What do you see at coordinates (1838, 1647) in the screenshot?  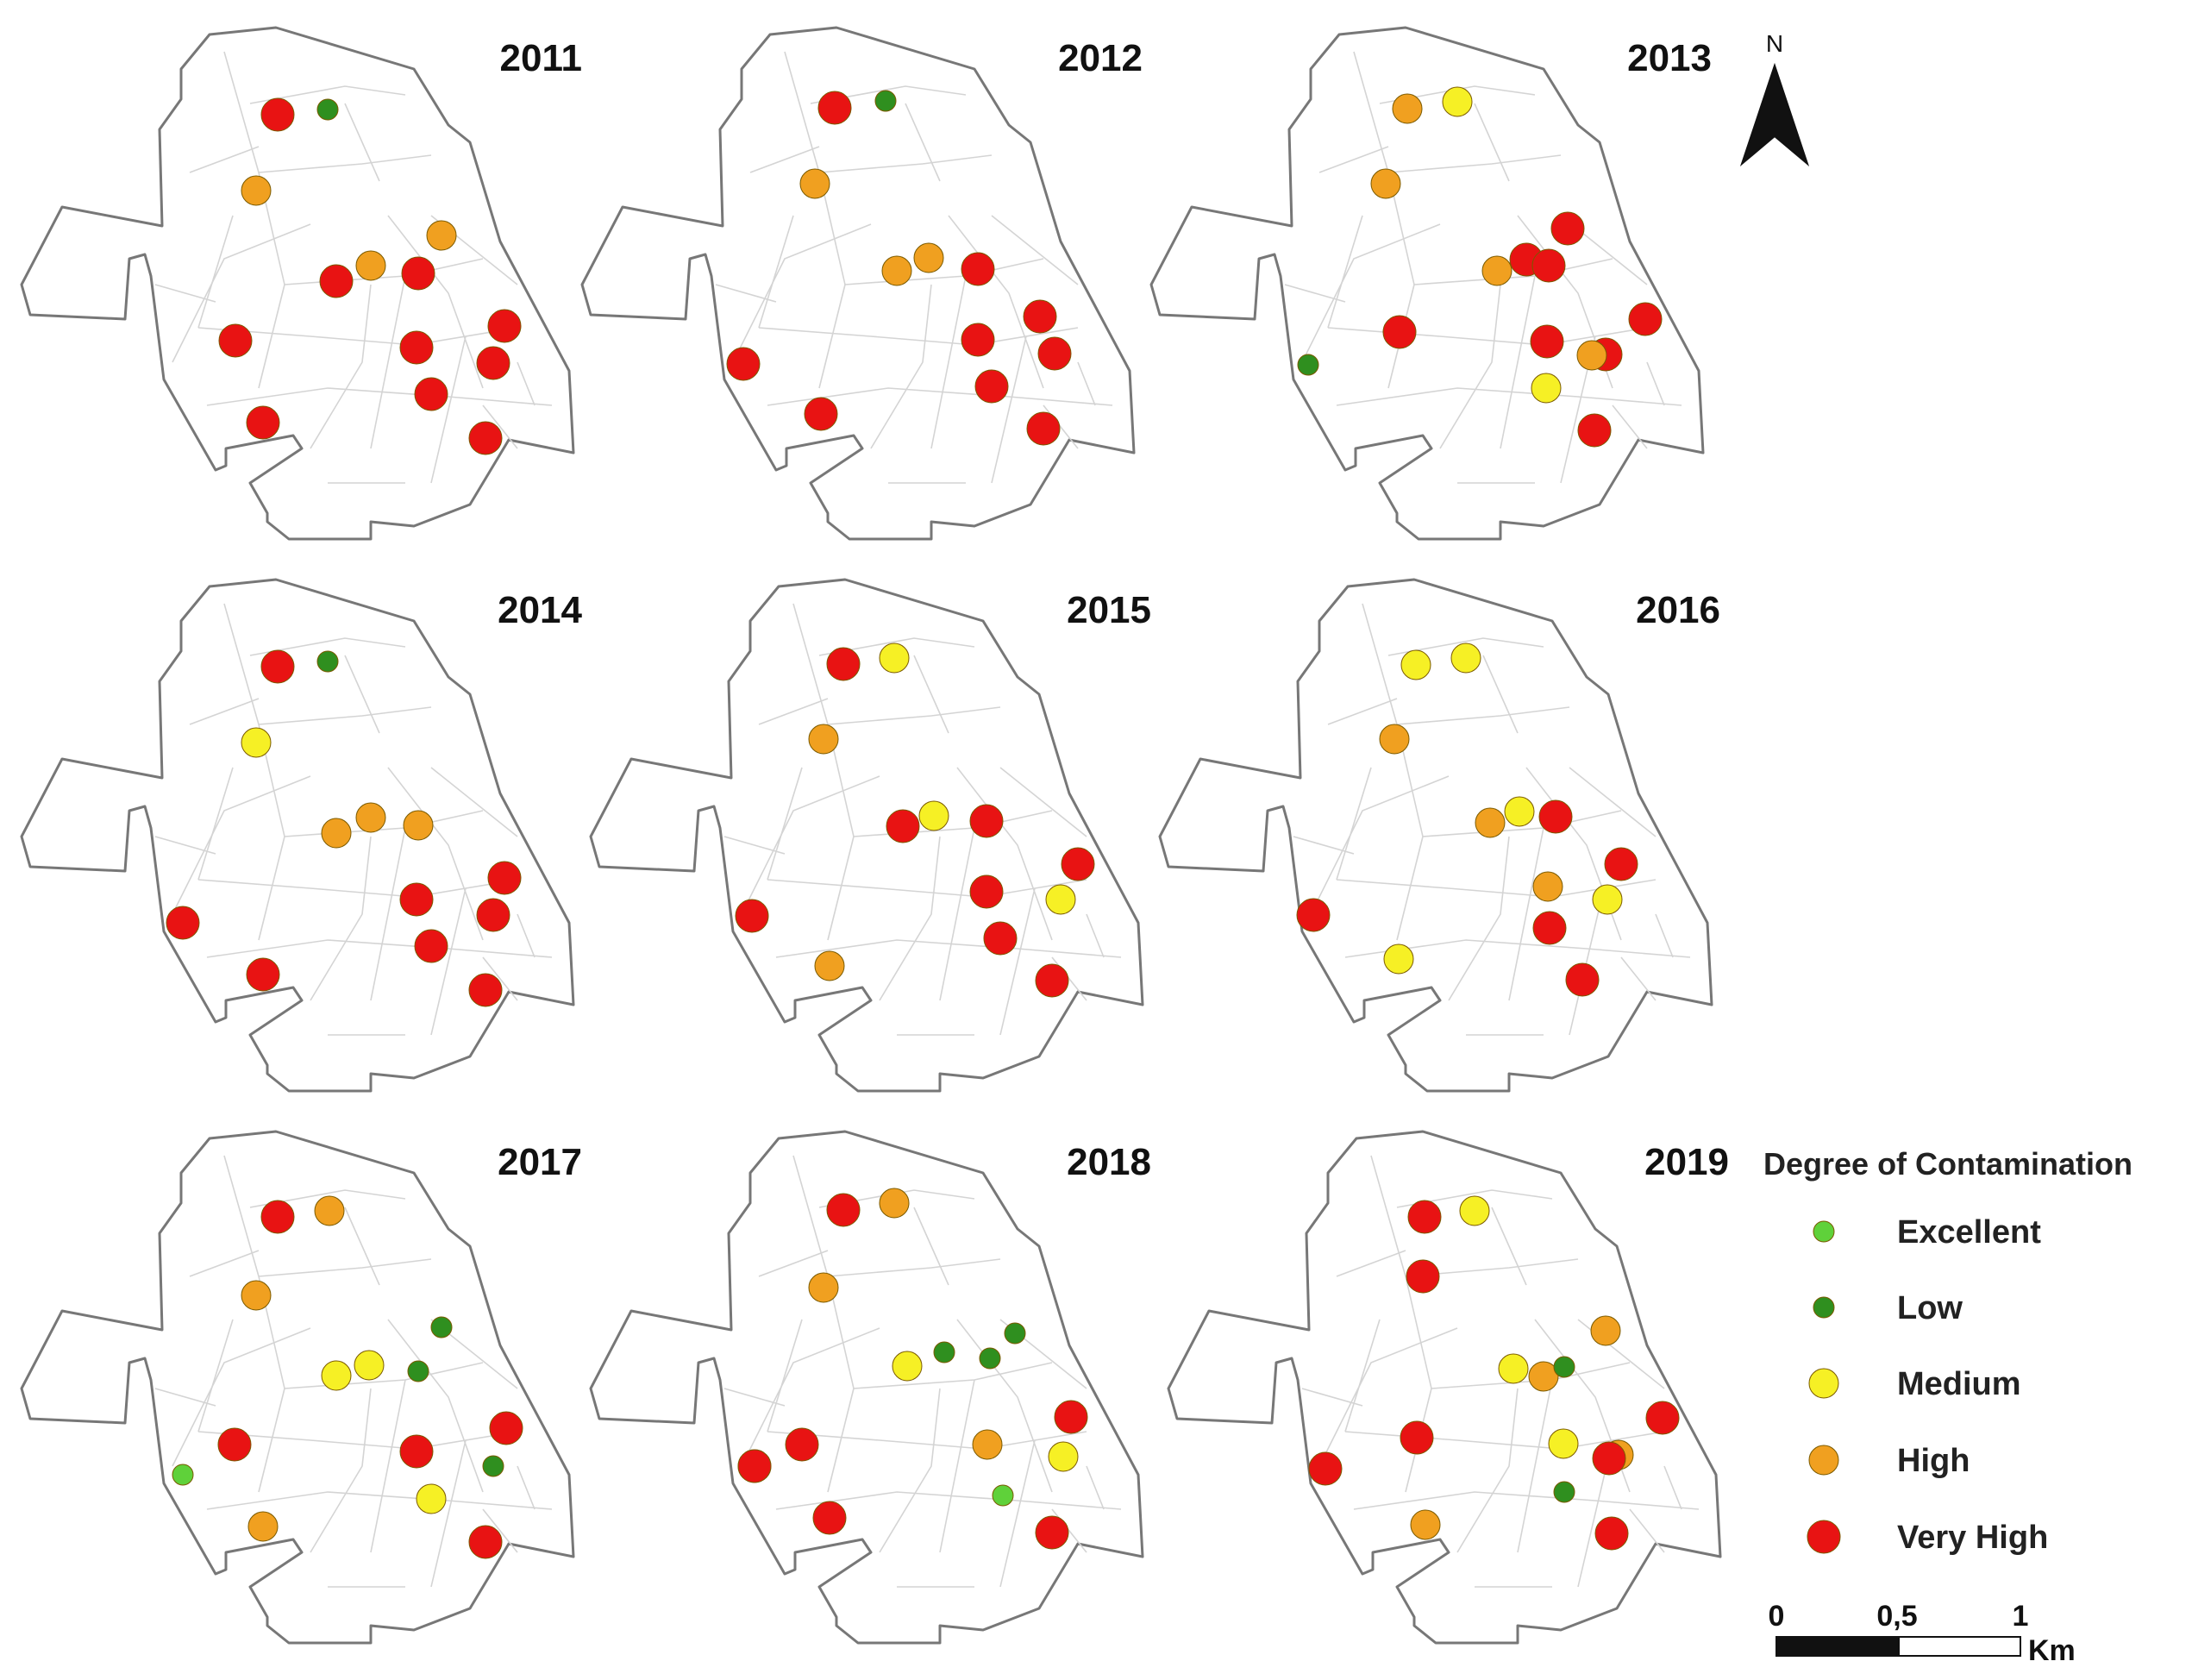 I see `scale-bar-black-segment` at bounding box center [1838, 1647].